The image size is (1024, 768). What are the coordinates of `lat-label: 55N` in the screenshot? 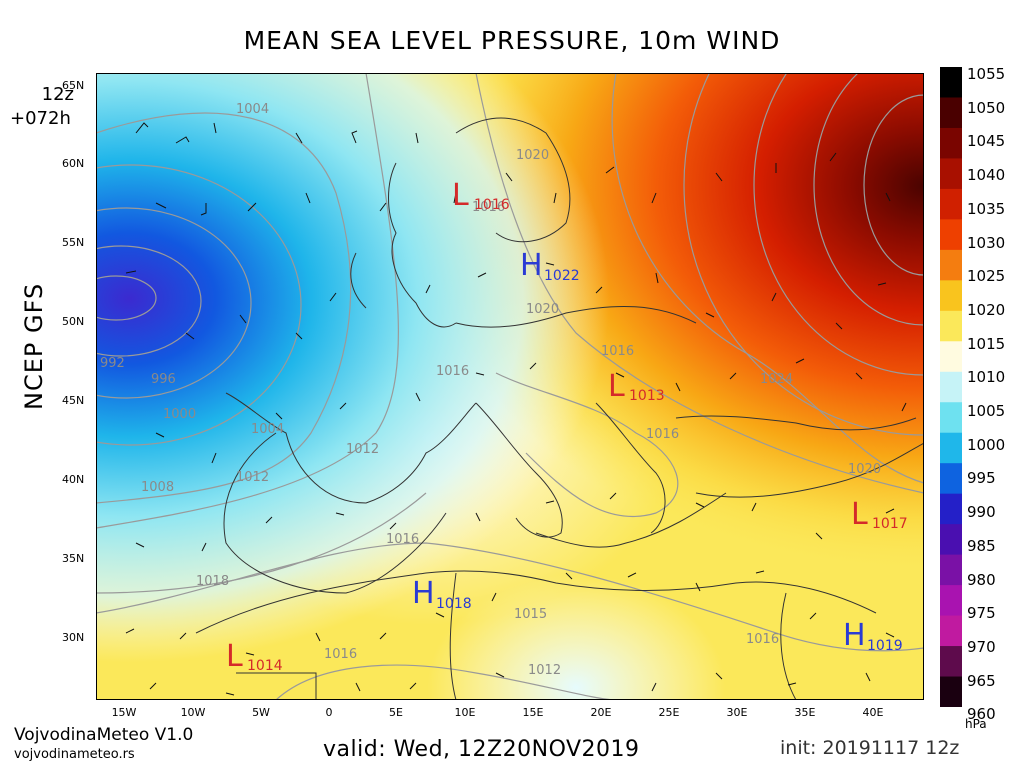 It's located at (73, 242).